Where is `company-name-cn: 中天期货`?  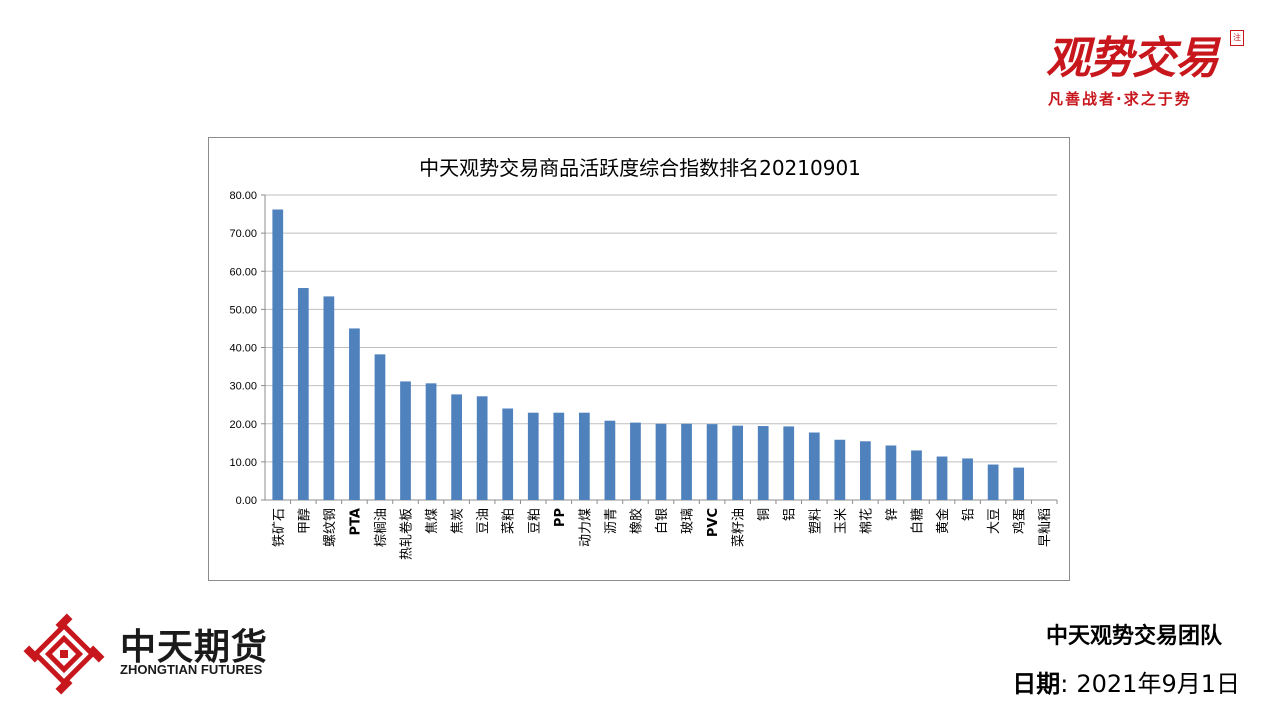
company-name-cn: 中天期货 is located at coordinates (194, 647).